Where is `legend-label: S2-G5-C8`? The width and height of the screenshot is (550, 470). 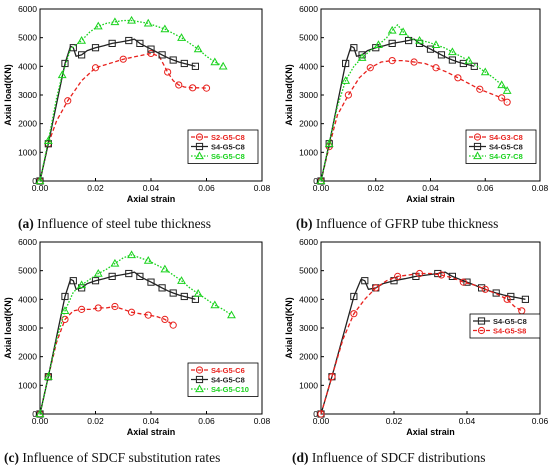
legend-label: S2-G5-C8 is located at coordinates (228, 137).